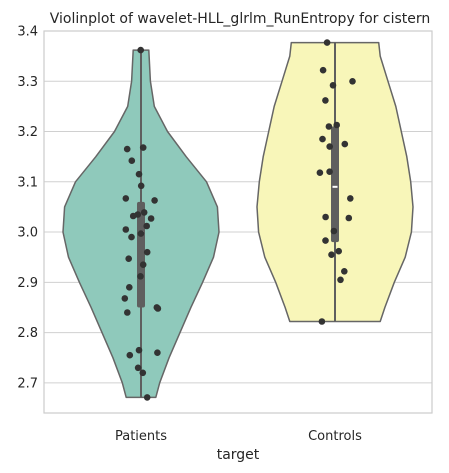 The image size is (449, 473). I want to click on y-tick-label: 2.8, so click(27, 333).